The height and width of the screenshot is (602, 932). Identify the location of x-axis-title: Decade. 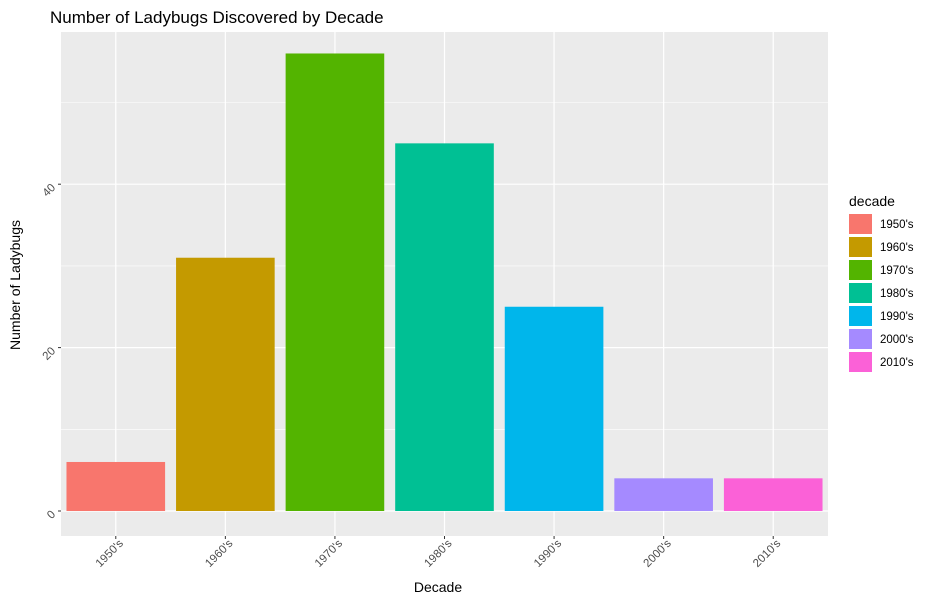
(438, 587).